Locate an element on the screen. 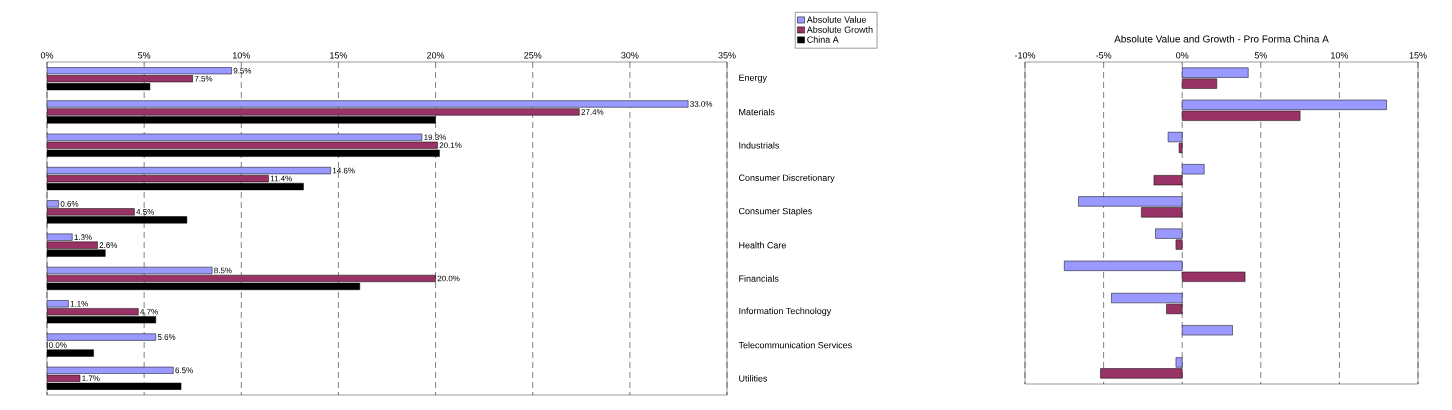 The image size is (1452, 410). x-tick-label: -10% is located at coordinates (1025, 55).